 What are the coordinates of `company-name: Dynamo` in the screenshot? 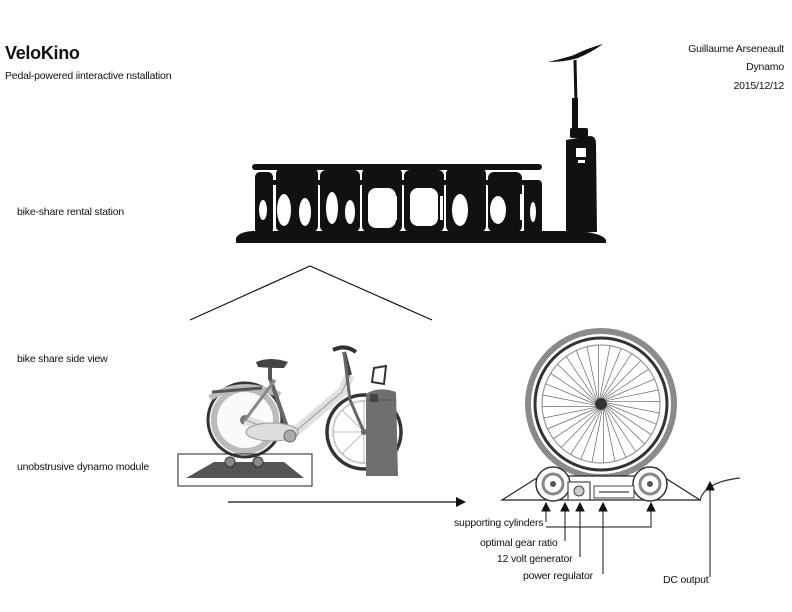 It's located at (765, 67).